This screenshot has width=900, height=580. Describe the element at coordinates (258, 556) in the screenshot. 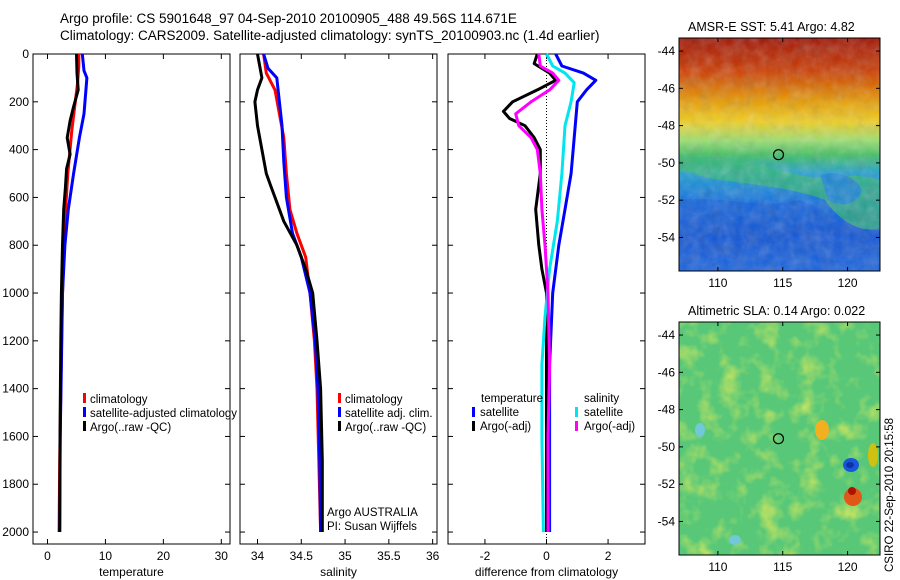

I see `x-tick-label: 34` at that location.